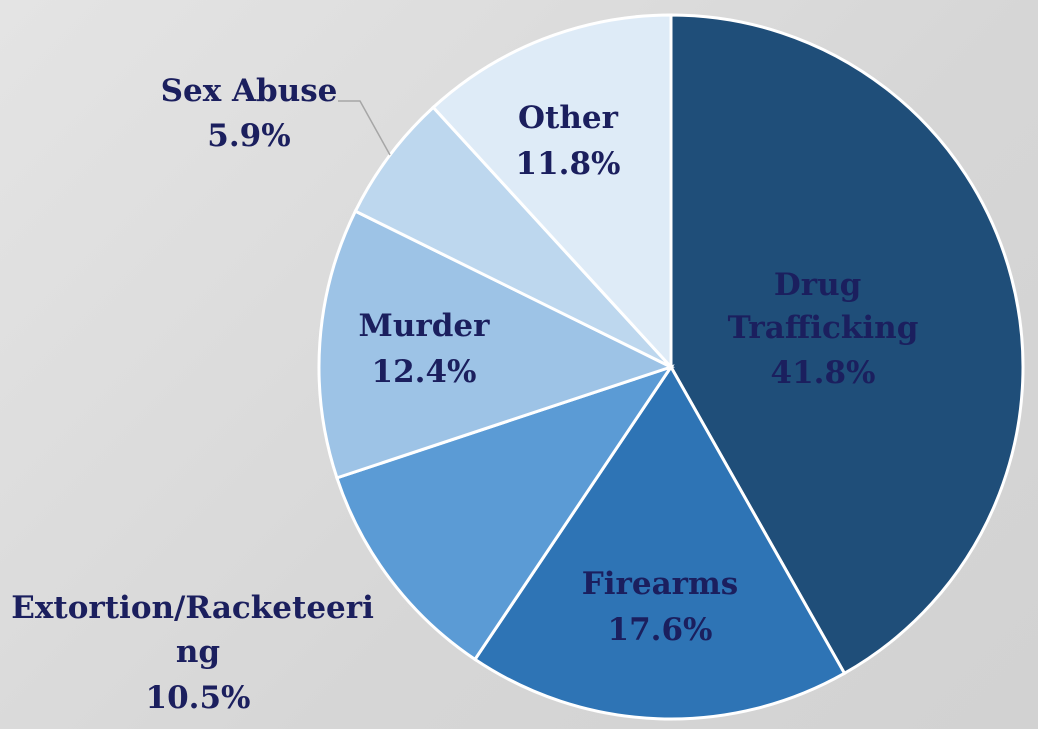 Image resolution: width=1038 pixels, height=729 pixels. I want to click on slice-label-extortion-racketeering-line2: ng, so click(198, 652).